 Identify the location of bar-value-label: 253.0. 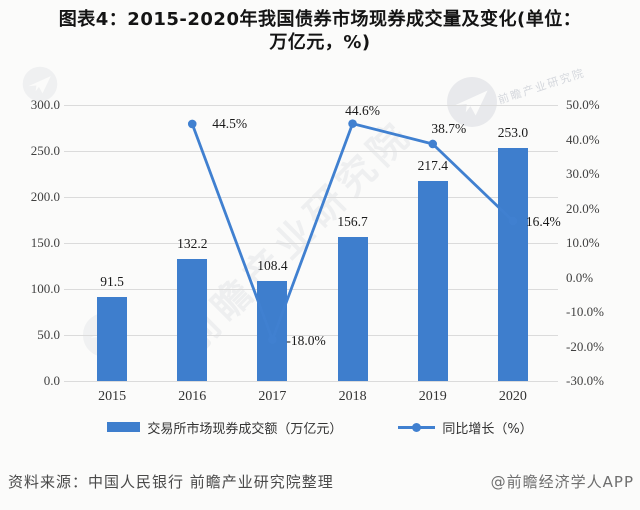
(513, 133).